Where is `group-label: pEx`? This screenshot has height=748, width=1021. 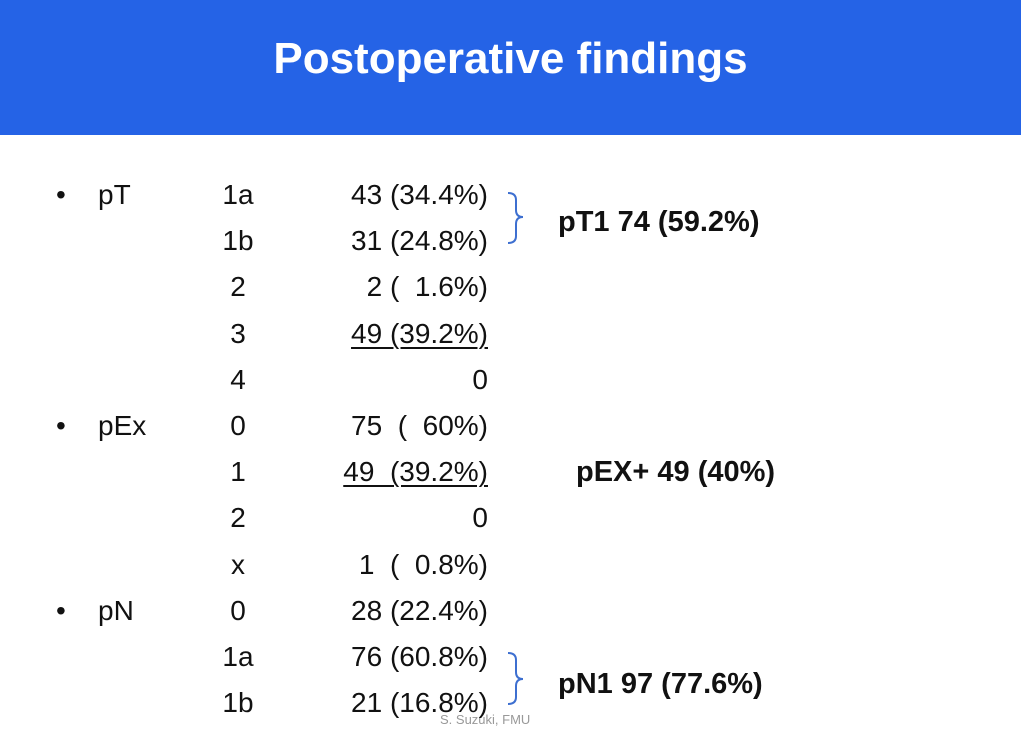 group-label: pEx is located at coordinates (122, 425).